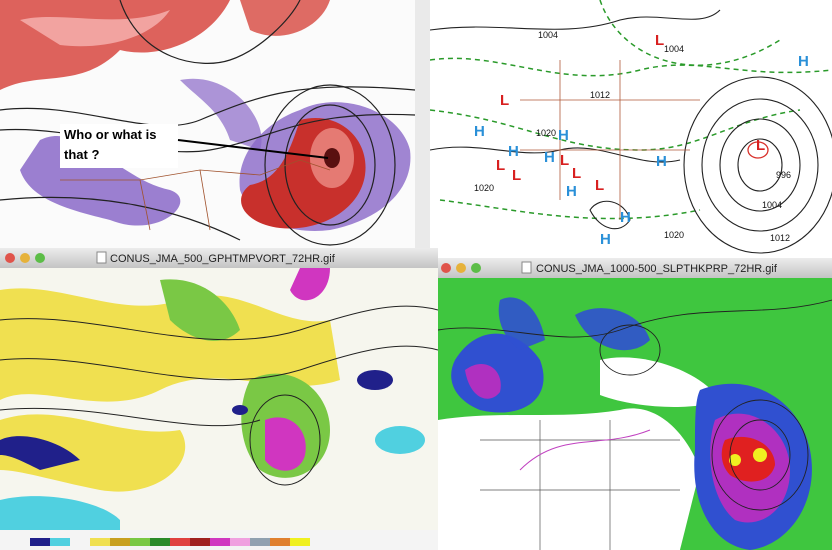 The width and height of the screenshot is (832, 550). I want to click on window: CONUS_JMA_1000-500_SLPTHKPRP_72HR.gif, so click(635, 268).